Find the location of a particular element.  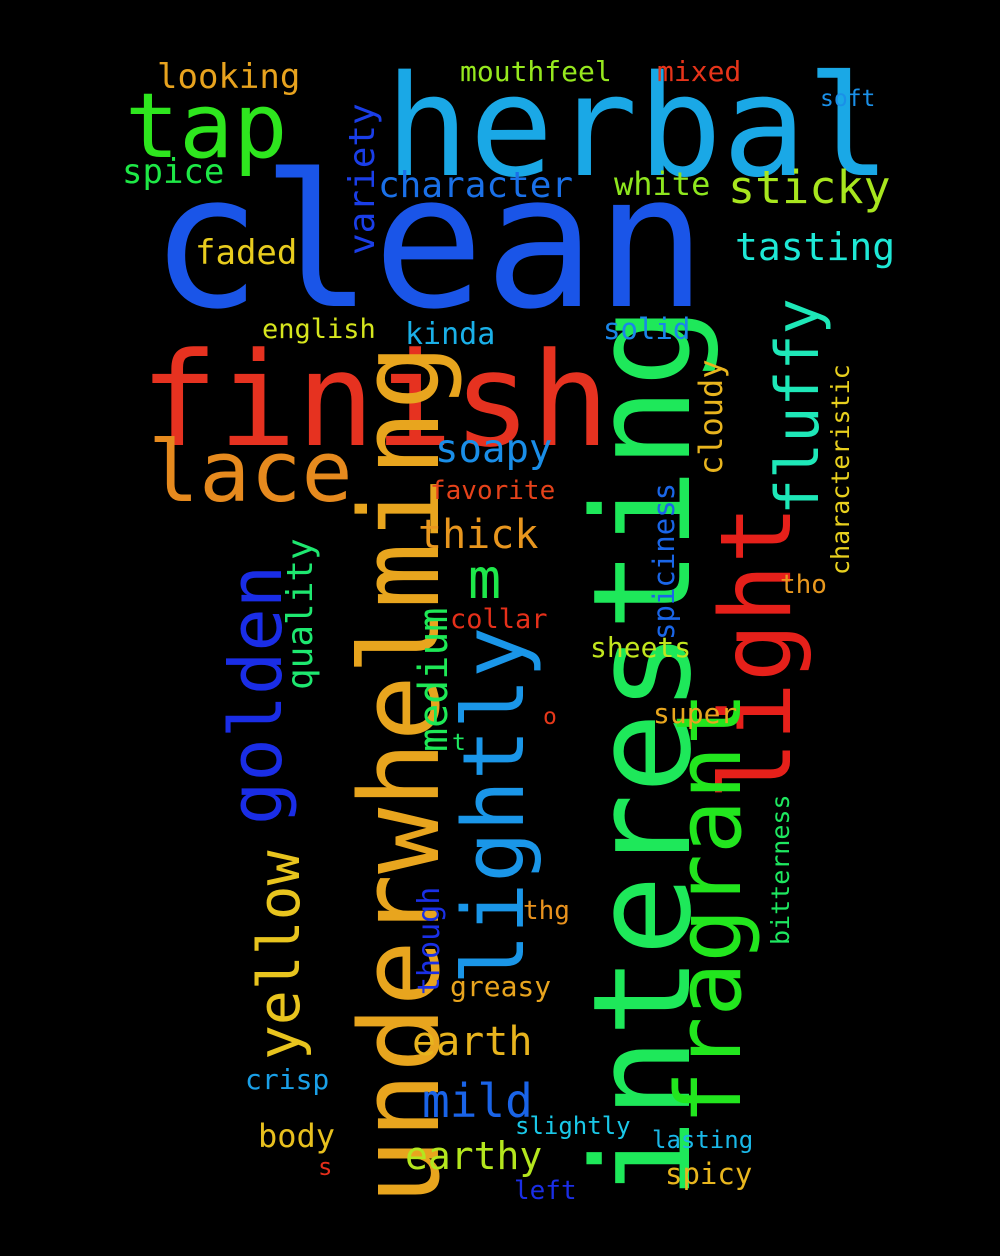

word-faded: faded is located at coordinates (246, 253).